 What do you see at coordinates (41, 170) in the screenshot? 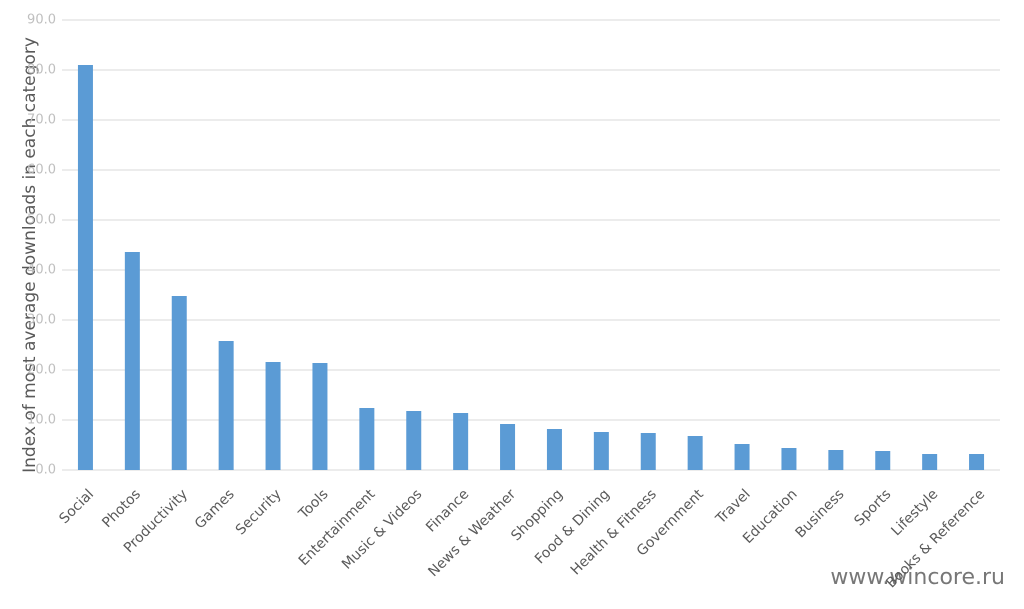
I see `y-tick-label: 60.0` at bounding box center [41, 170].